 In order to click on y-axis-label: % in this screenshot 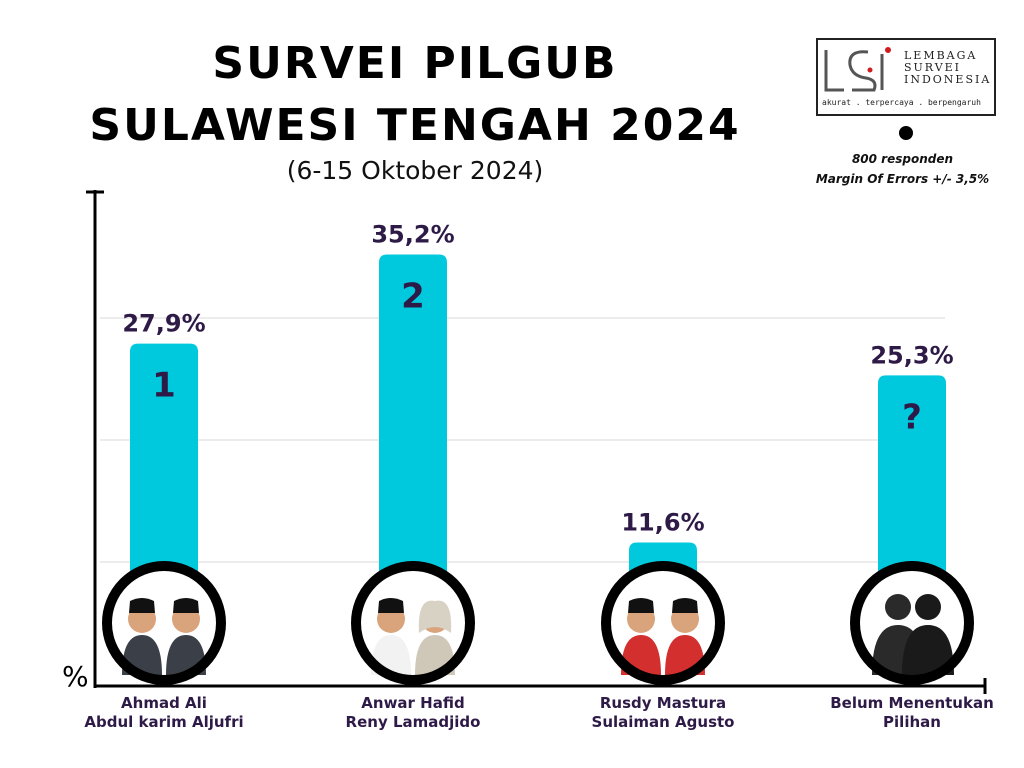, I will do `click(75, 676)`.